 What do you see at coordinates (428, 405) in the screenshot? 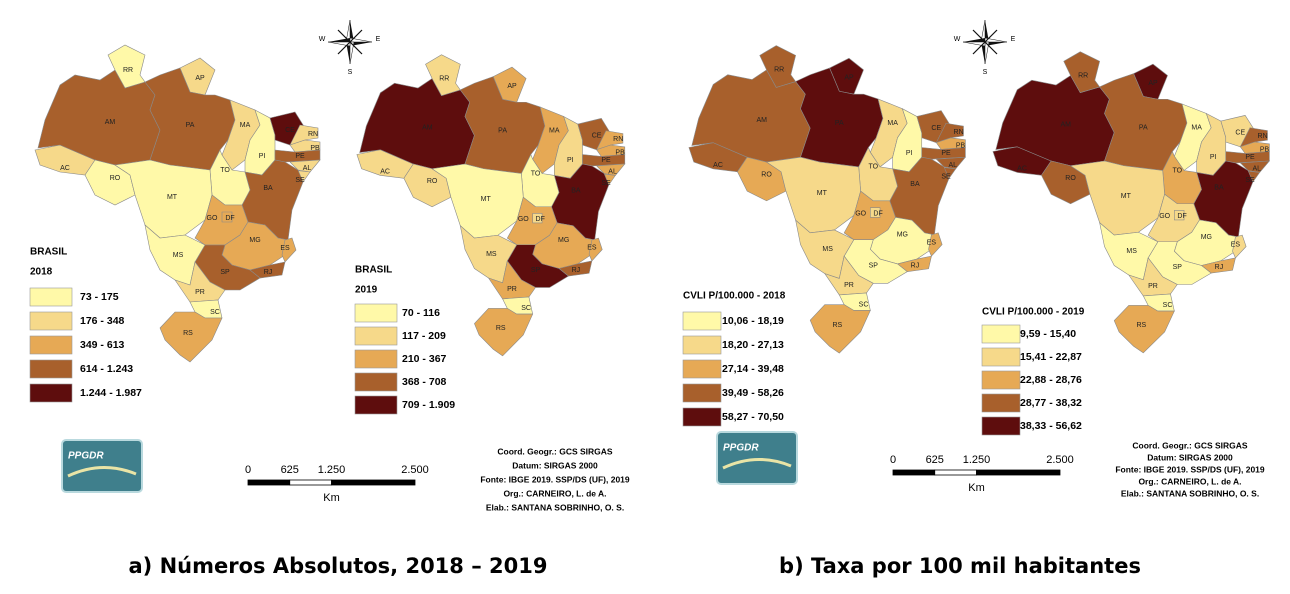
I see `legend-label: 709 - 1.909` at bounding box center [428, 405].